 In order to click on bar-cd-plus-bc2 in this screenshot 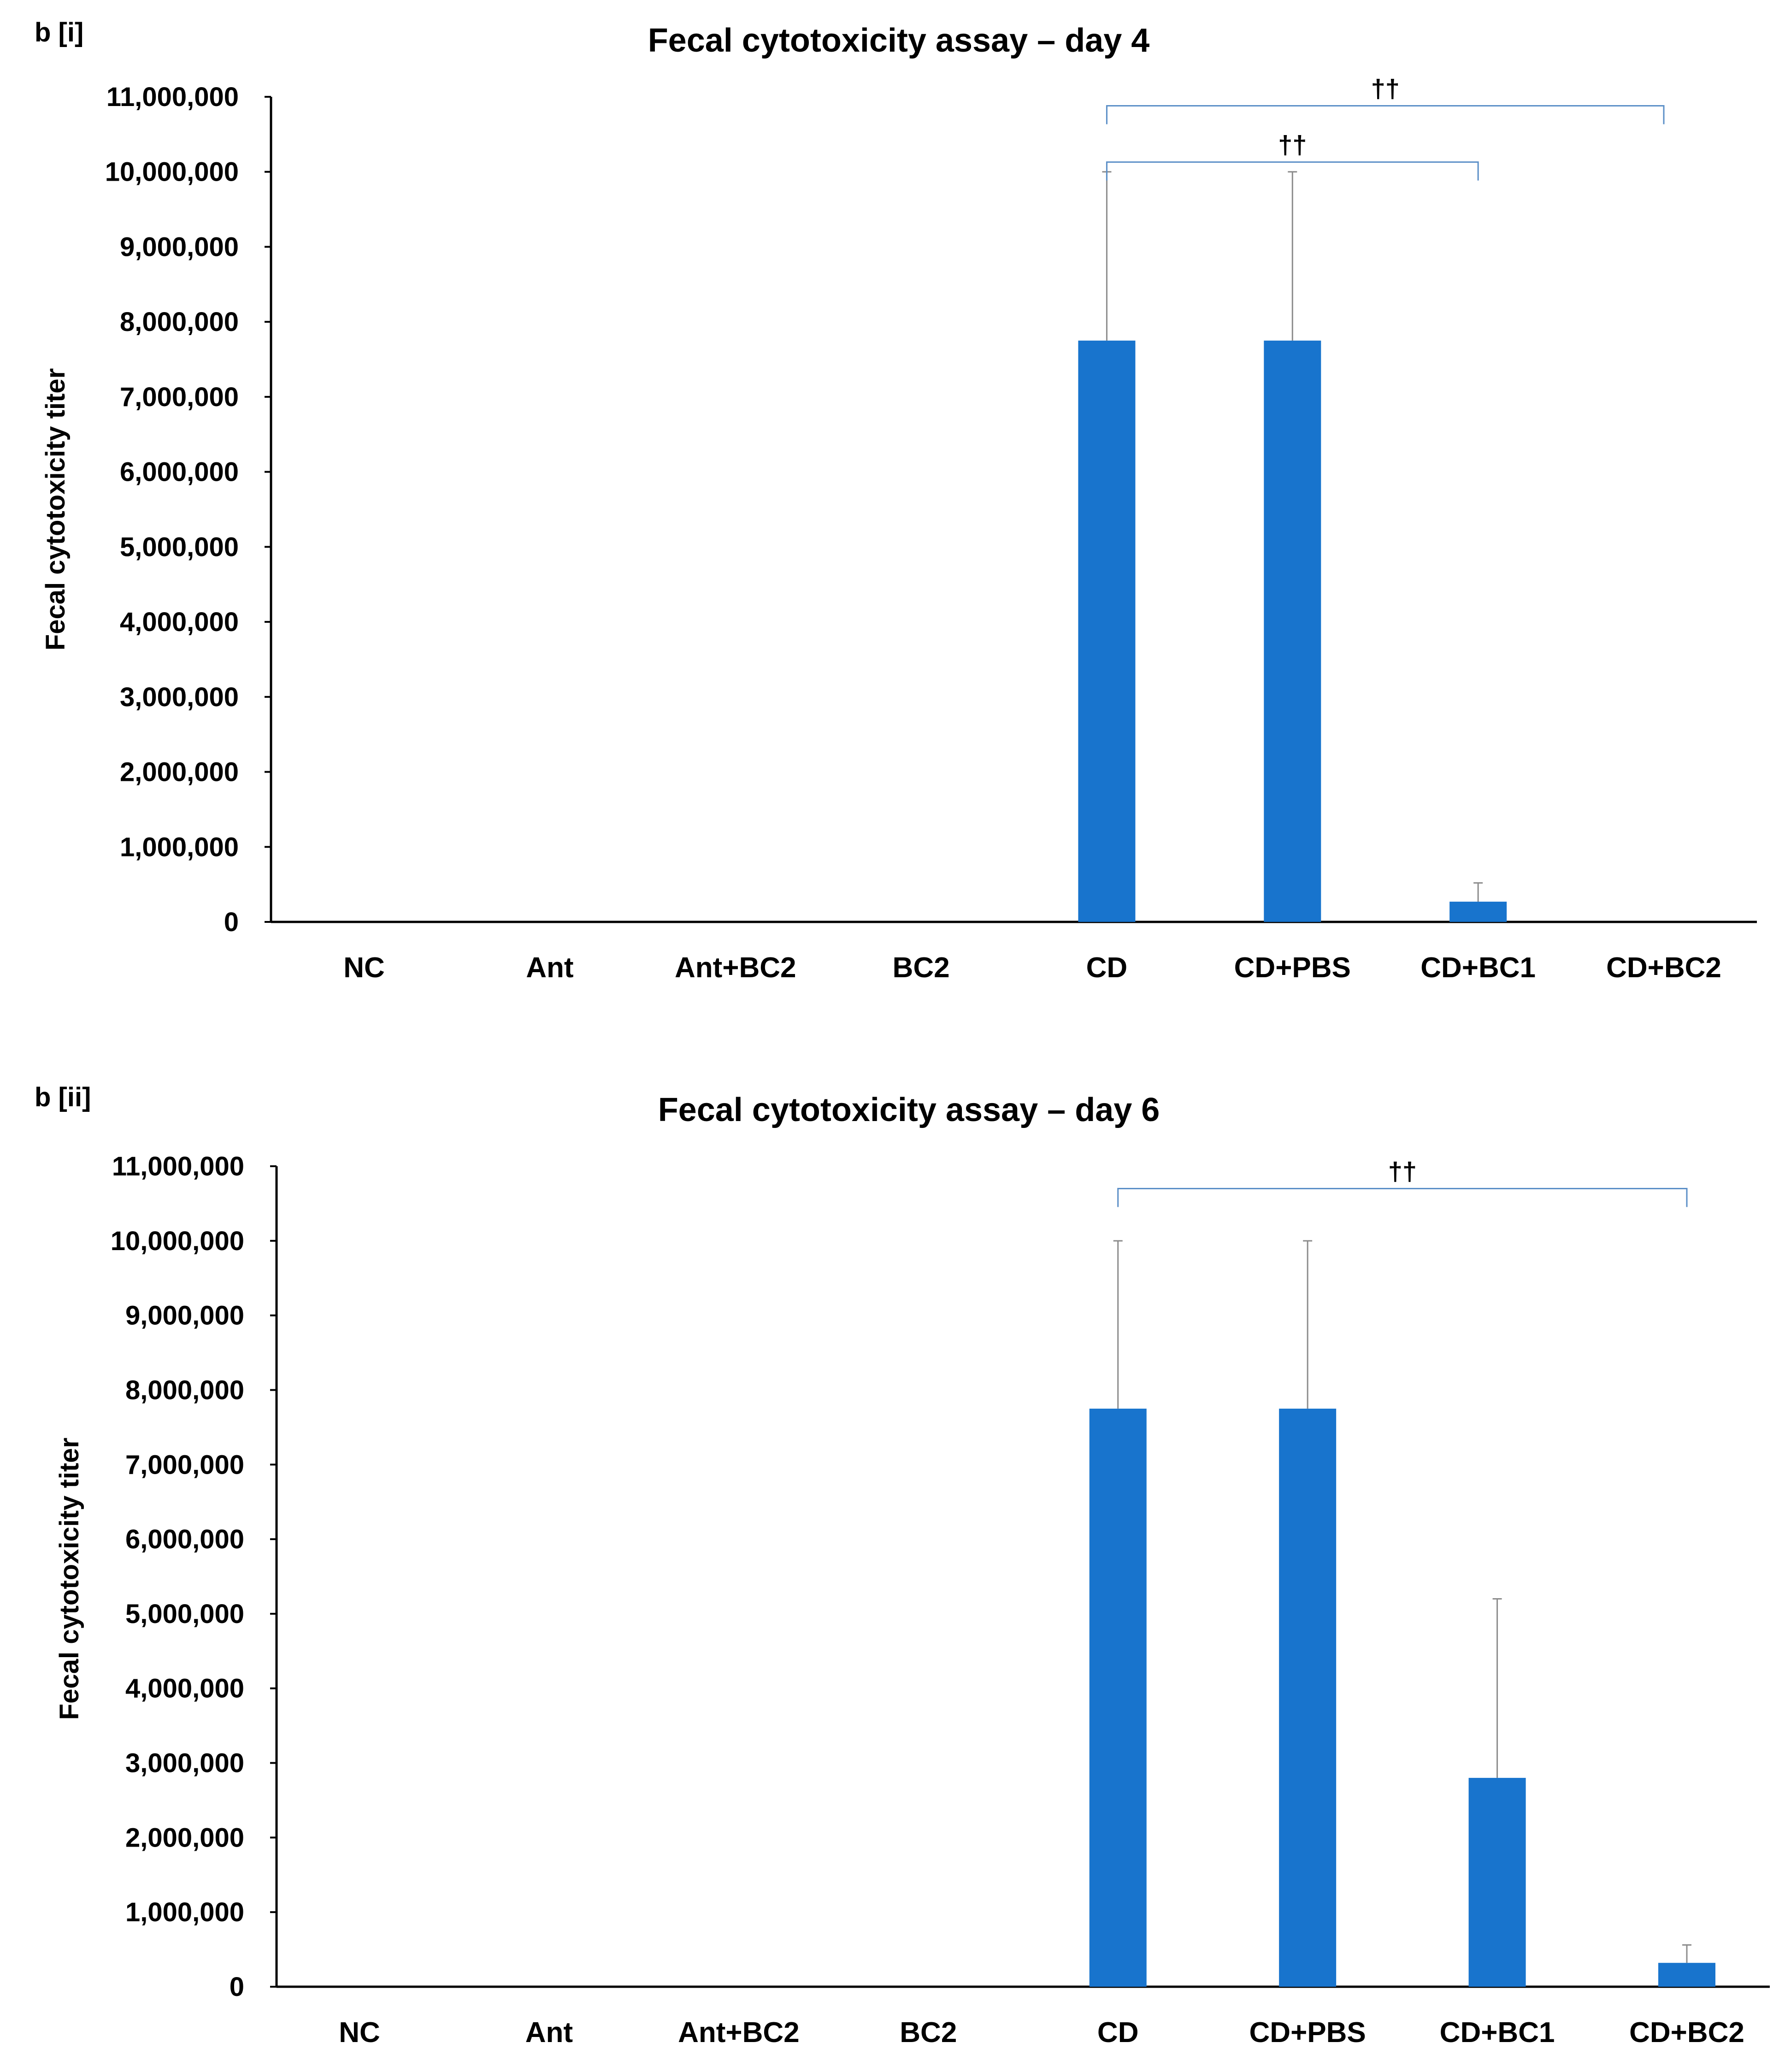, I will do `click(1686, 1975)`.